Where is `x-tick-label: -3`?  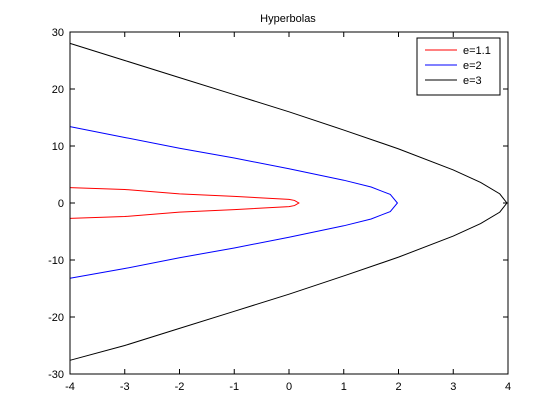 x-tick-label: -3 is located at coordinates (125, 387).